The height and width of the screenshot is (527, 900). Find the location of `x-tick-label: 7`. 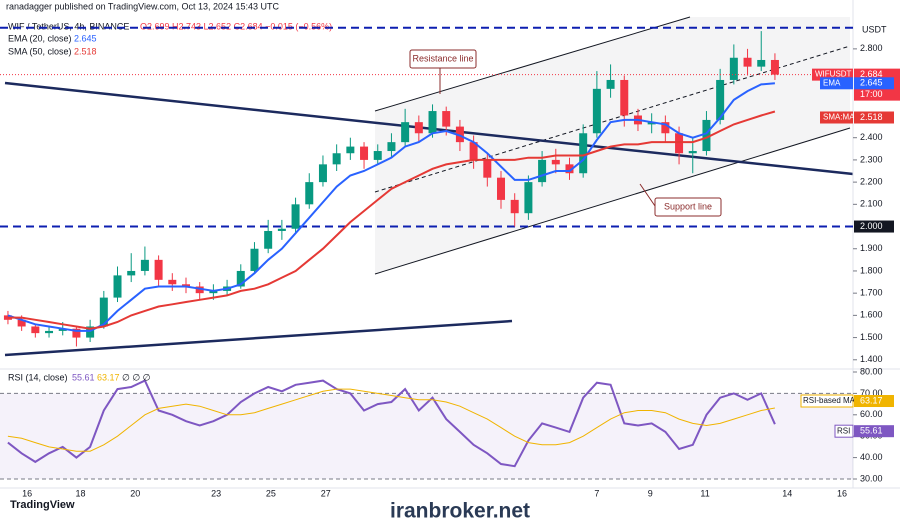

x-tick-label: 7 is located at coordinates (596, 493).